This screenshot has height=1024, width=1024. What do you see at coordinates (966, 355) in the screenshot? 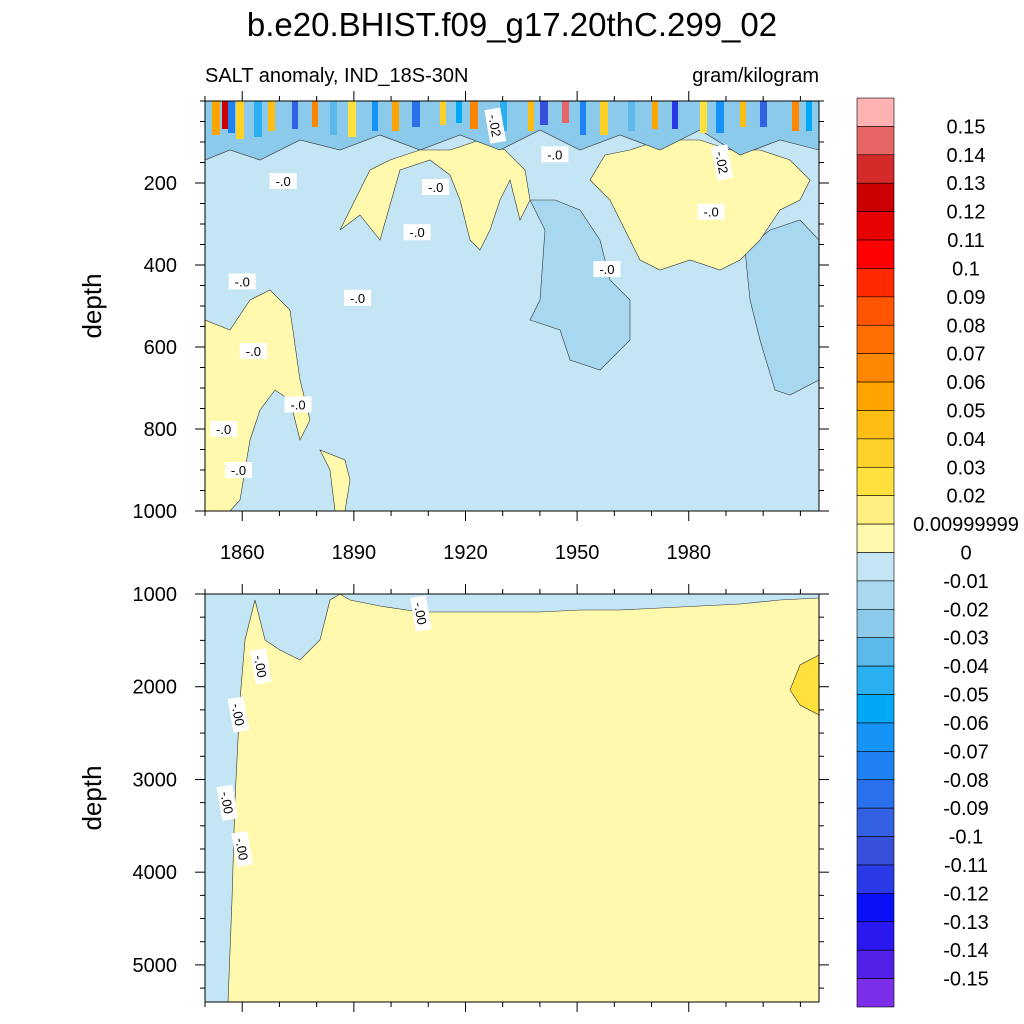
I see `colorbar-label: 0.07` at bounding box center [966, 355].